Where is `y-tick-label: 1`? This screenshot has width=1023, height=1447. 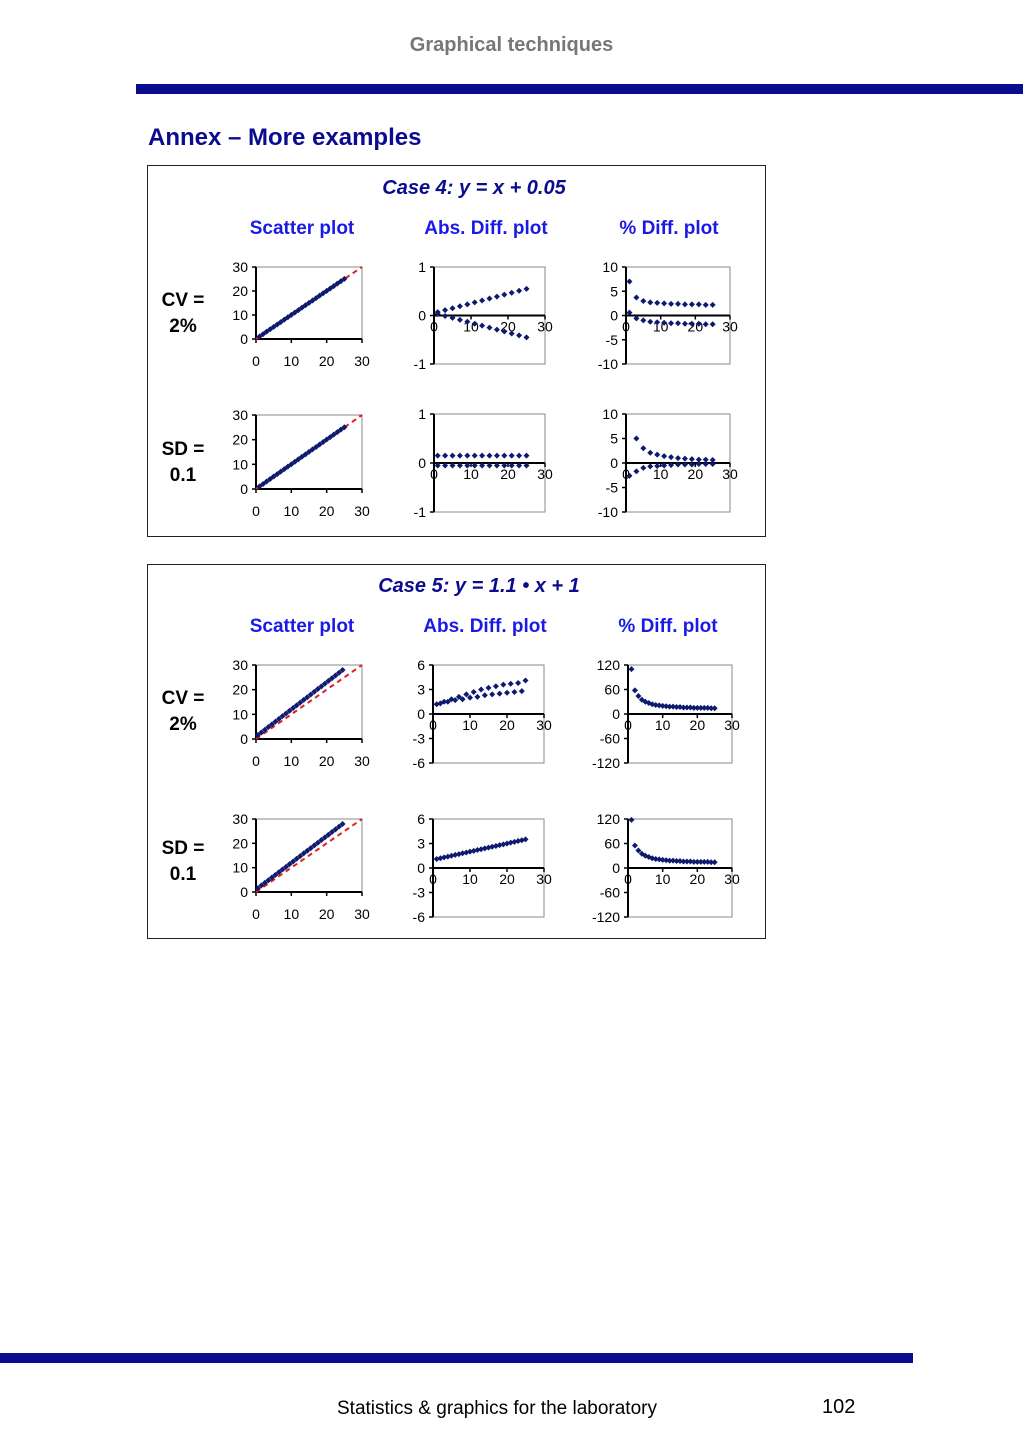 y-tick-label: 1 is located at coordinates (422, 414).